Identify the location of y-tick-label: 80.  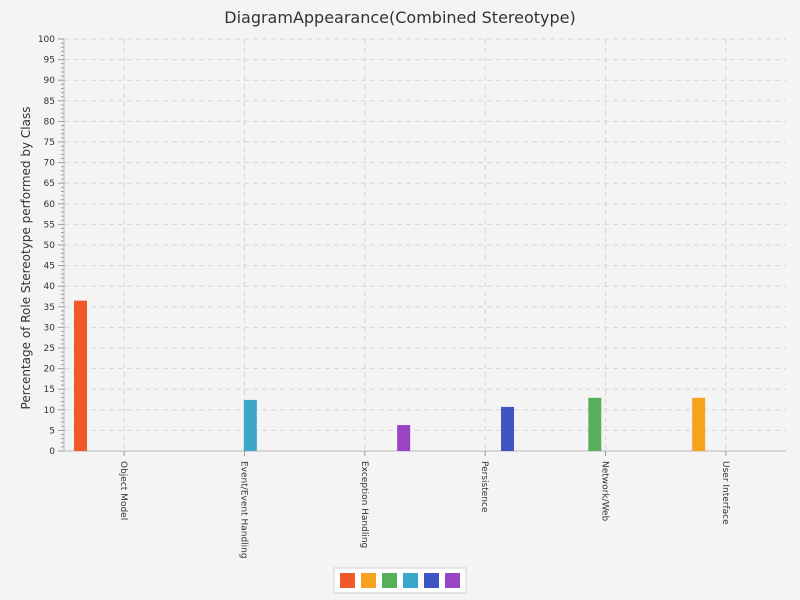
(50, 122).